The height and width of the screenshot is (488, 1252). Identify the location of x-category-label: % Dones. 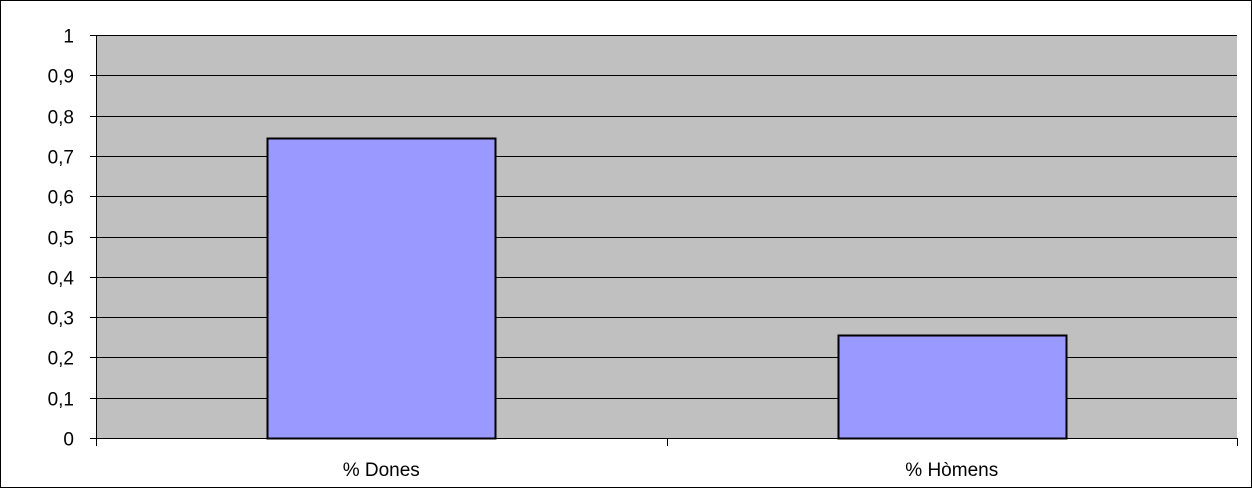
(381, 470).